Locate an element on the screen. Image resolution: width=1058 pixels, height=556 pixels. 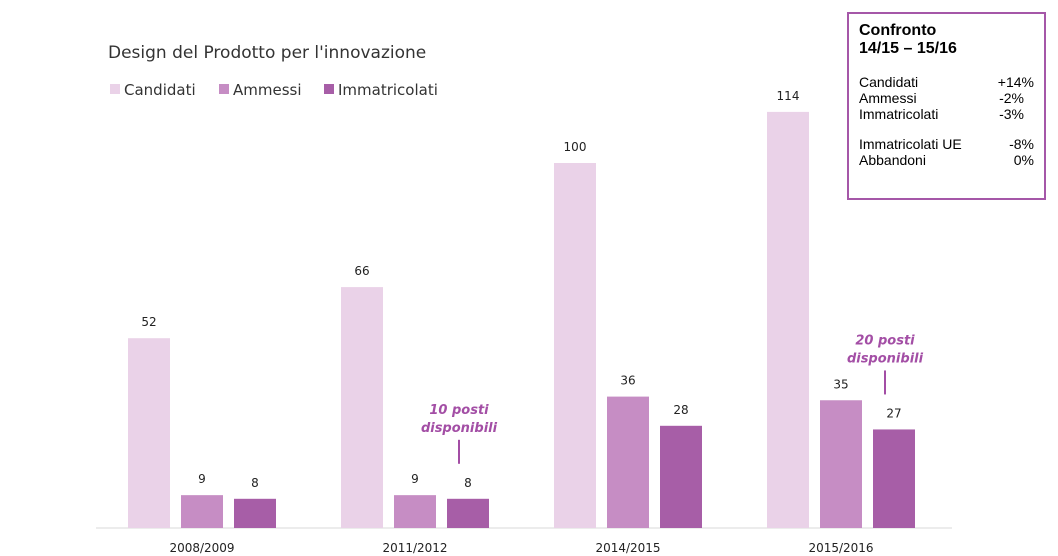
annotation-text: 20 posti is located at coordinates (885, 340).